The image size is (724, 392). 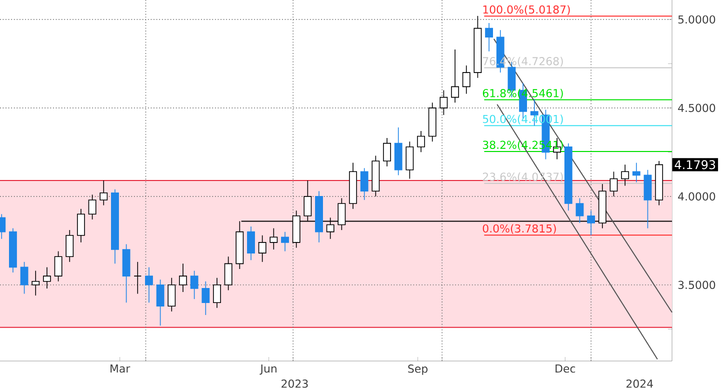 I want to click on y-tick-label: 4.0000, so click(x=697, y=196).